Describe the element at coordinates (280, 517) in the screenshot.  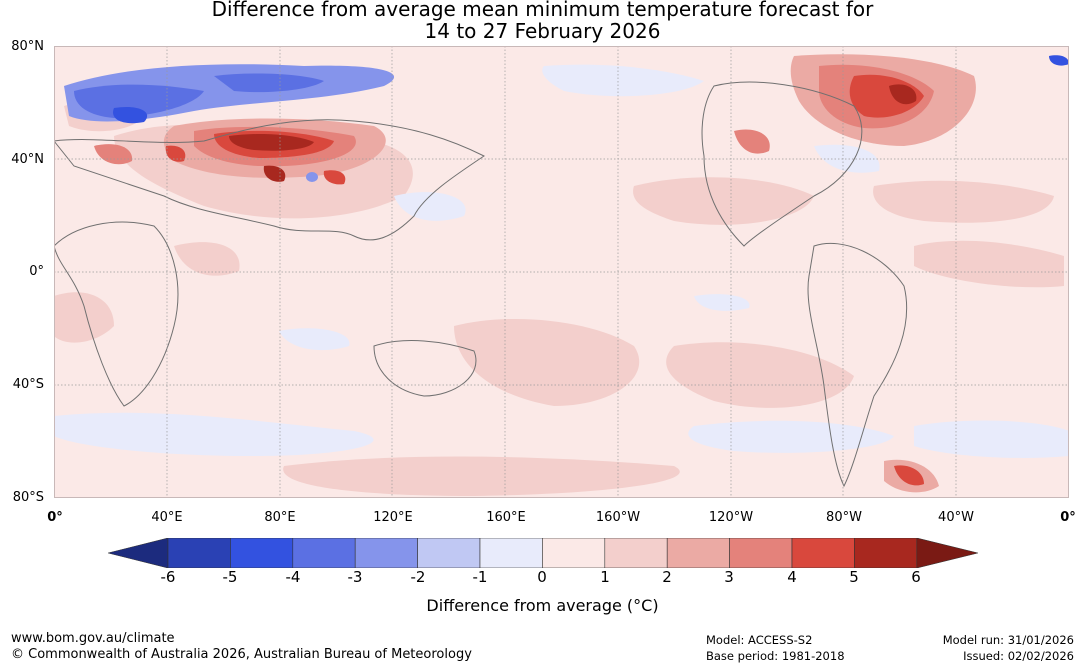
I see `lon-label-80e: 80°E` at that location.